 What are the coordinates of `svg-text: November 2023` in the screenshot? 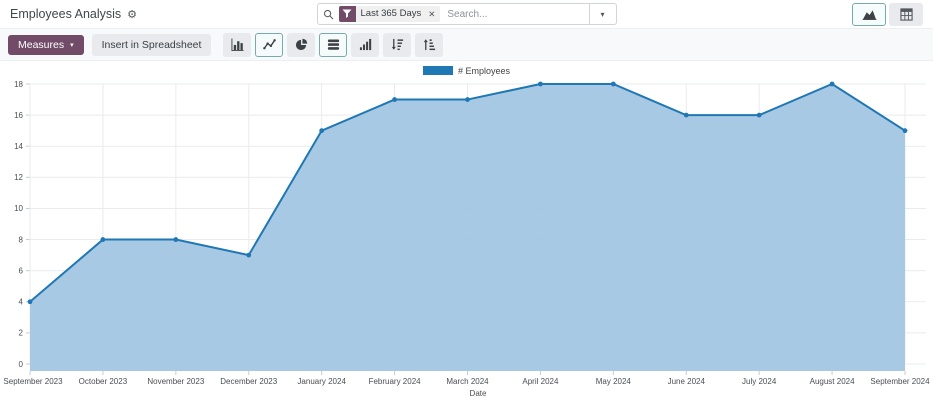 It's located at (175, 381).